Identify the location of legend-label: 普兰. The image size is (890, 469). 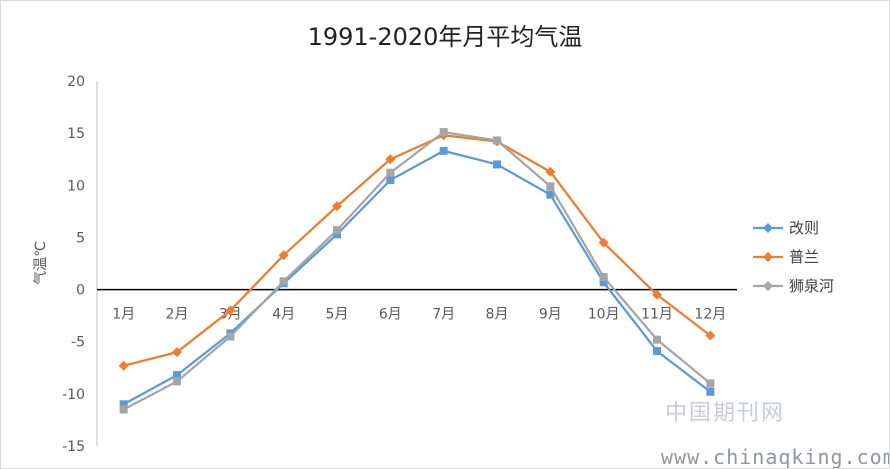
(804, 257).